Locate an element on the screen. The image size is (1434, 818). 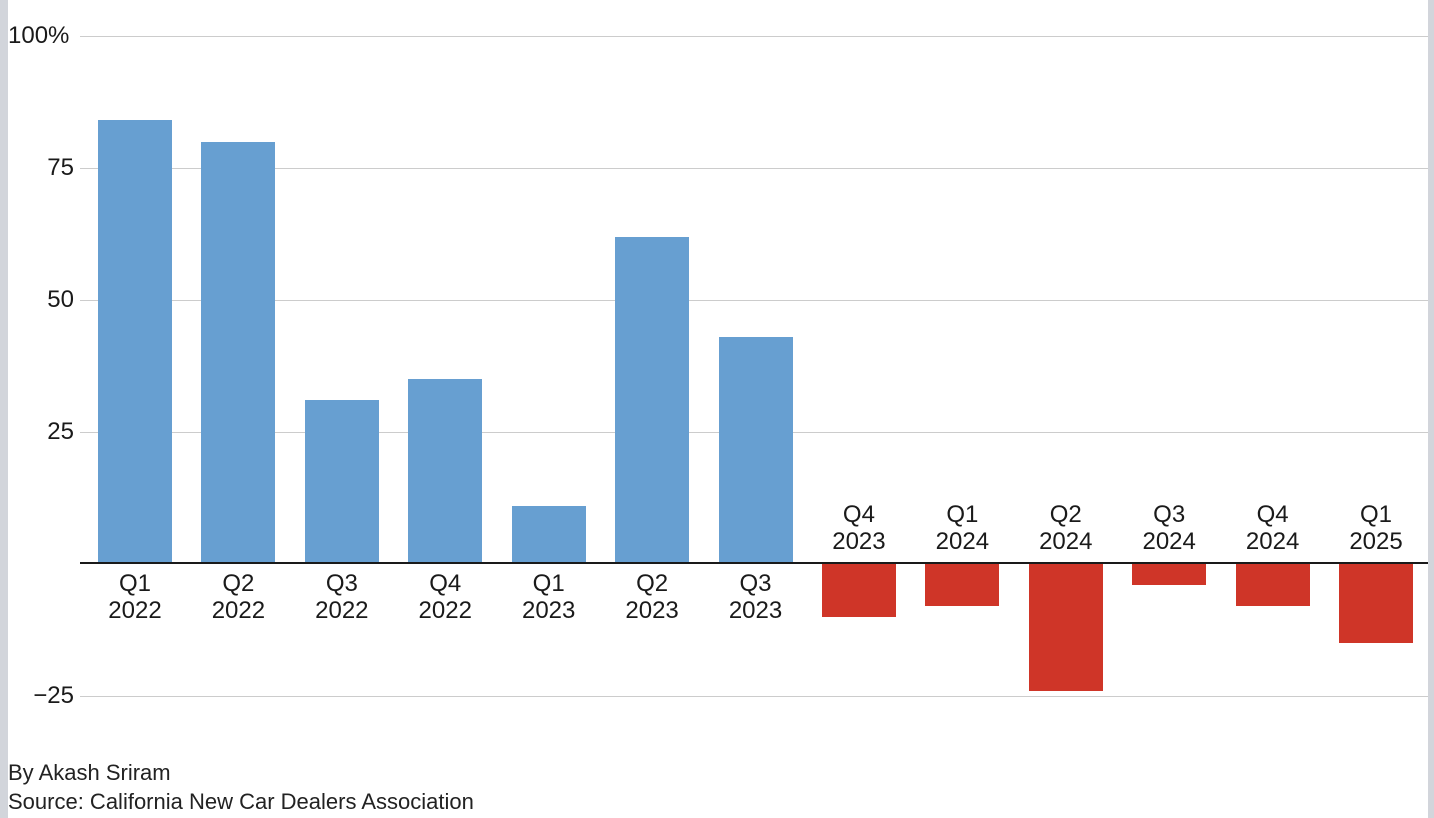
x-label-q1-2022: Q1 2022 is located at coordinates (135, 597).